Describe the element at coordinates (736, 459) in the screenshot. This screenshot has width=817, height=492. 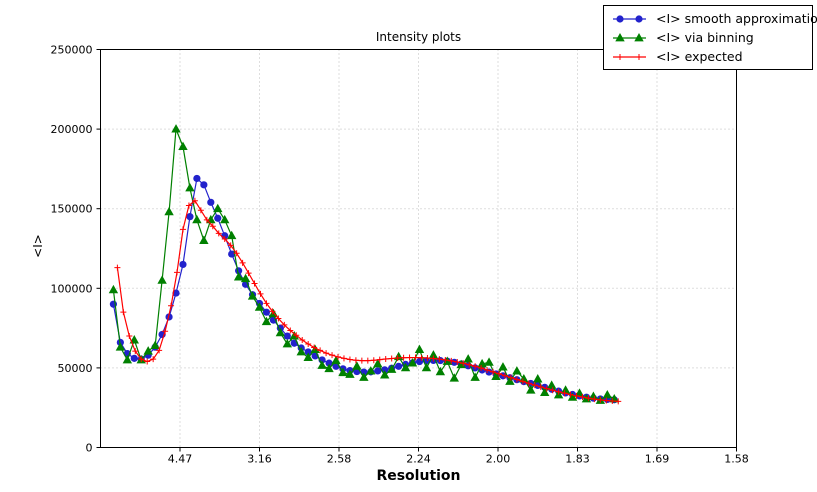
I see `svg-text: 1.58` at that location.